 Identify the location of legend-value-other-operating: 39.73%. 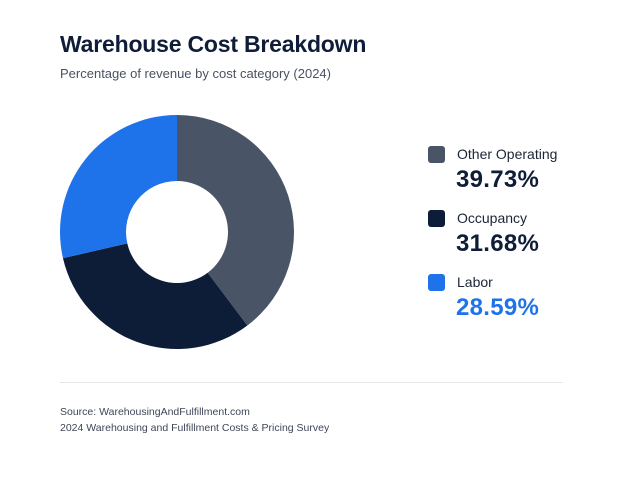
(498, 179).